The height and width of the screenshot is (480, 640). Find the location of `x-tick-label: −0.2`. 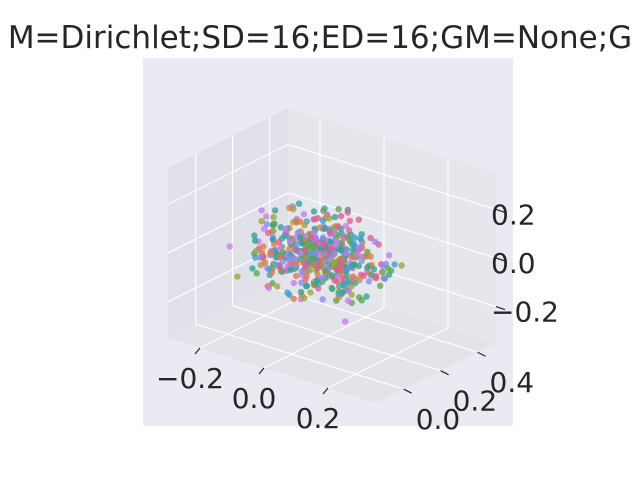

x-tick-label: −0.2 is located at coordinates (190, 378).